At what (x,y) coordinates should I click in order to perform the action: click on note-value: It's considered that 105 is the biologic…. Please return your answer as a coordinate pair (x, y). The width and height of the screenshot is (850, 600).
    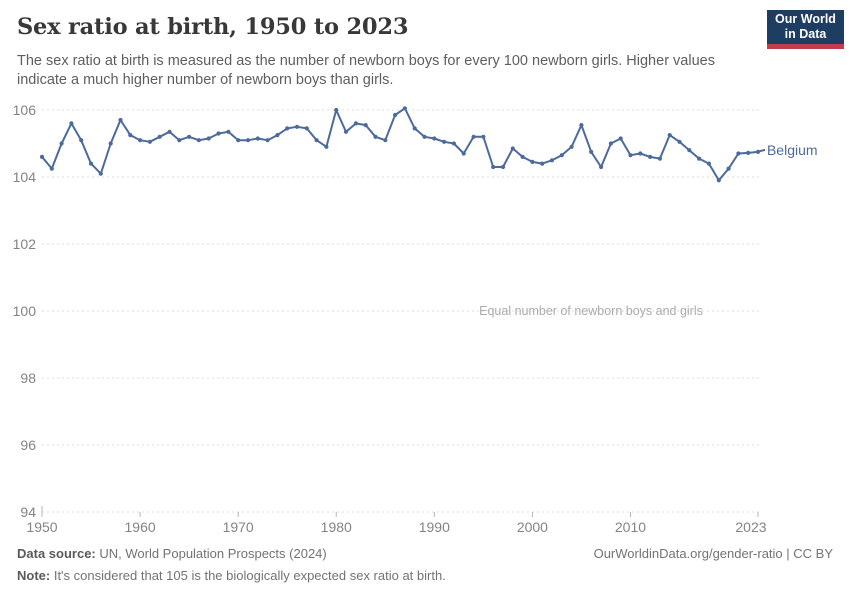
    Looking at the image, I should click on (248, 575).